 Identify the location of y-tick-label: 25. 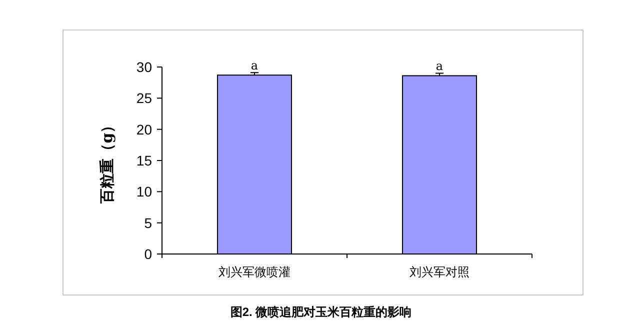
(144, 98).